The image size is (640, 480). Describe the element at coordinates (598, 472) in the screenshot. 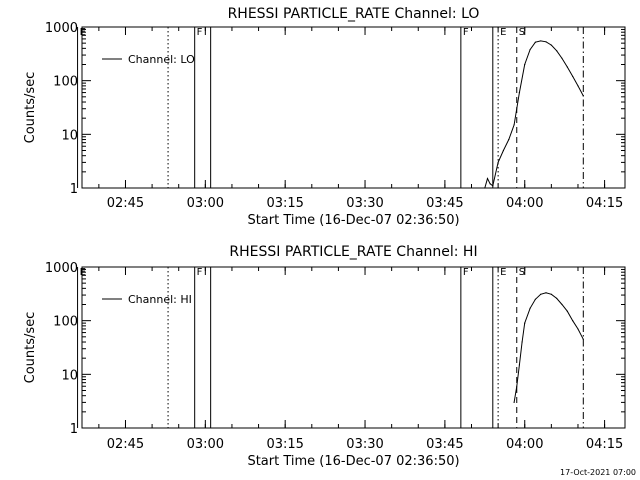

I see `generation-timestamp: 17-Oct-2021 07:00` at that location.